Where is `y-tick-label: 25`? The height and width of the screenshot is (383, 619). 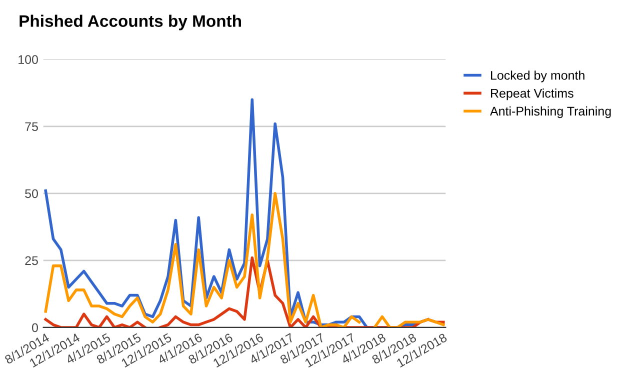 y-tick-label: 25 is located at coordinates (31, 261).